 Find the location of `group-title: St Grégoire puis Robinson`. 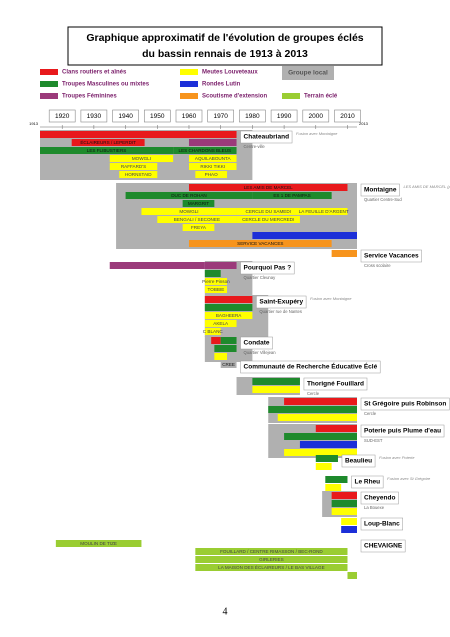

group-title: St Grégoire puis Robinson is located at coordinates (405, 404).